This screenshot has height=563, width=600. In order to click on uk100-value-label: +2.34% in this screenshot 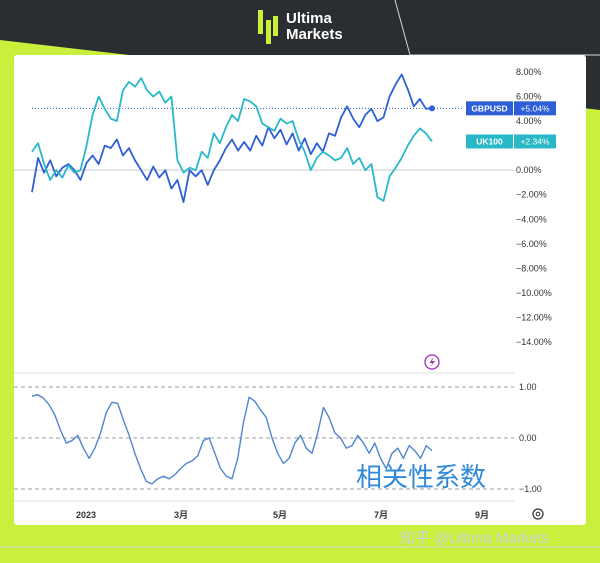, I will do `click(535, 141)`.